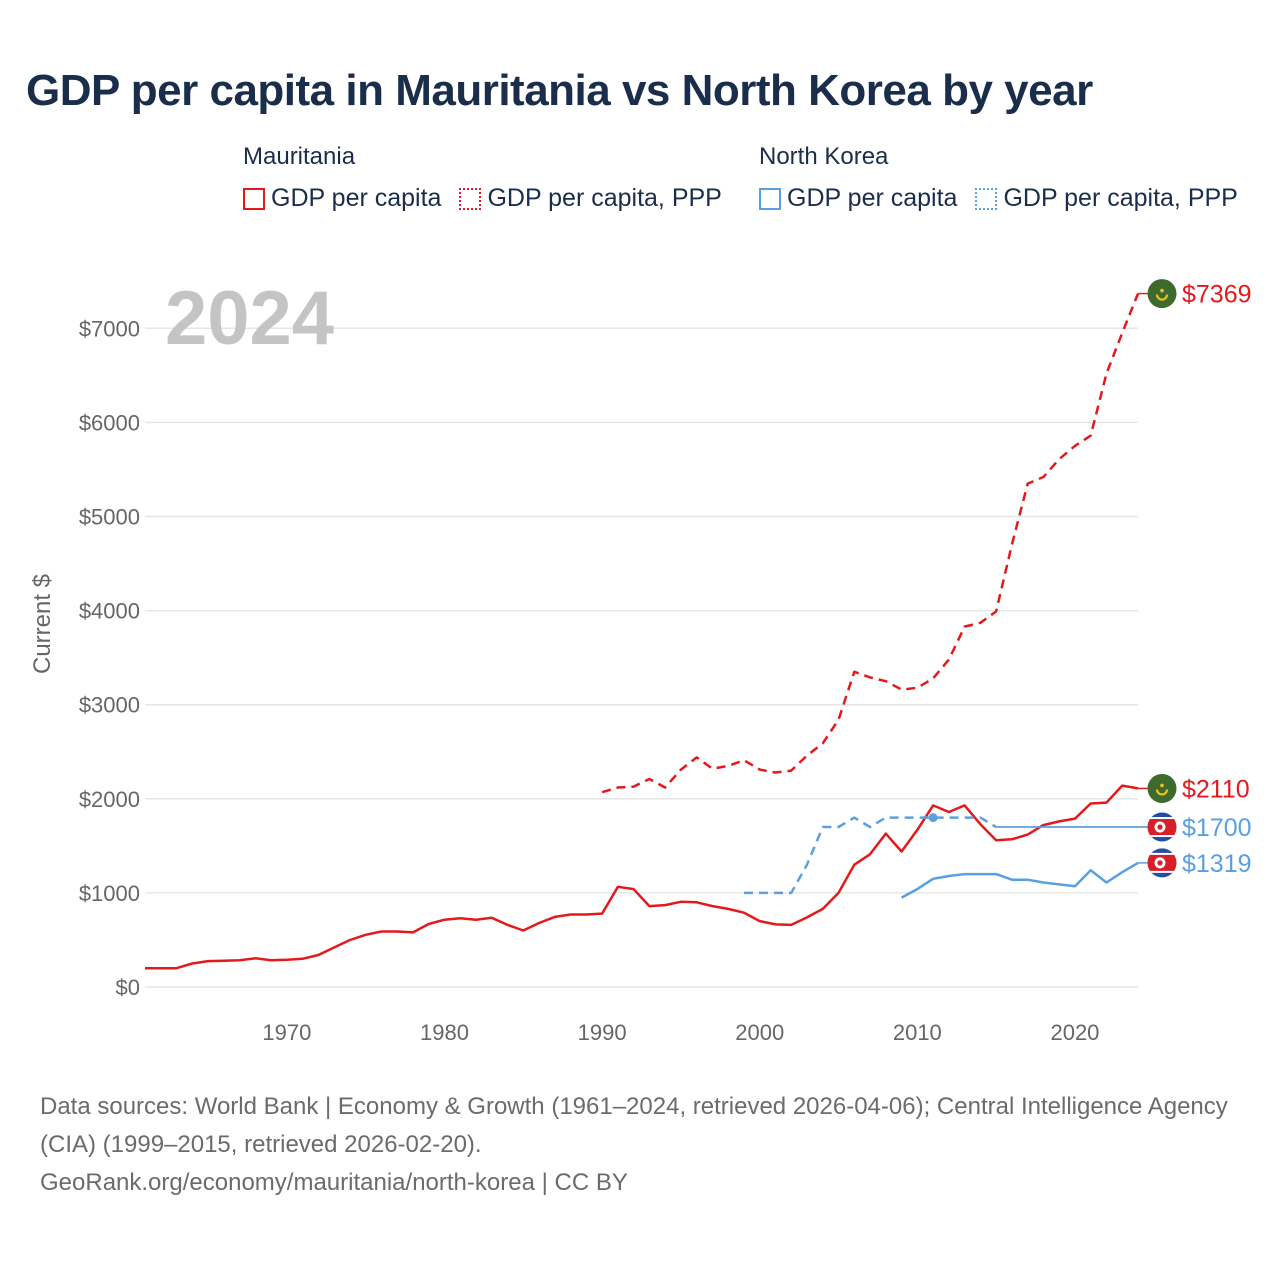  Describe the element at coordinates (824, 156) in the screenshot. I see `legend-group-name: North Korea` at that location.